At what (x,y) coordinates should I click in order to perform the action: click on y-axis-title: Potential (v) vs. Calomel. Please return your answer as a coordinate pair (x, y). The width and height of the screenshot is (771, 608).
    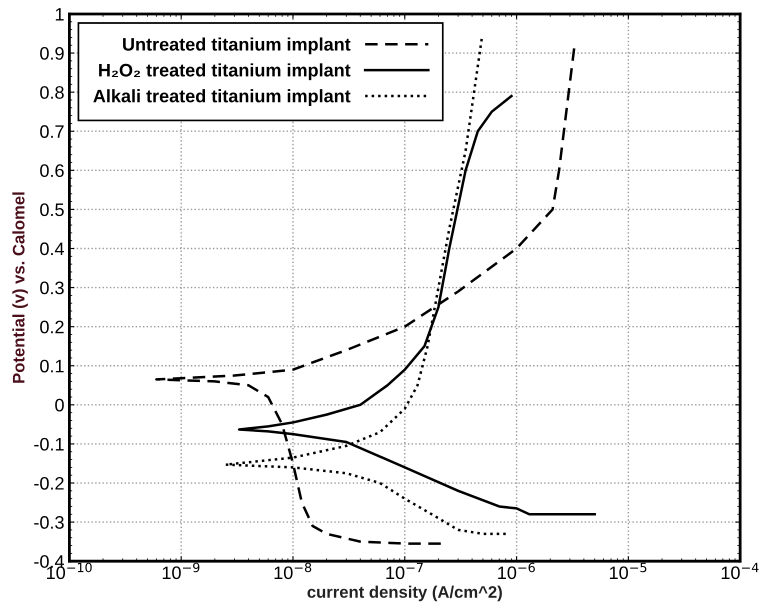
    Looking at the image, I should click on (20, 287).